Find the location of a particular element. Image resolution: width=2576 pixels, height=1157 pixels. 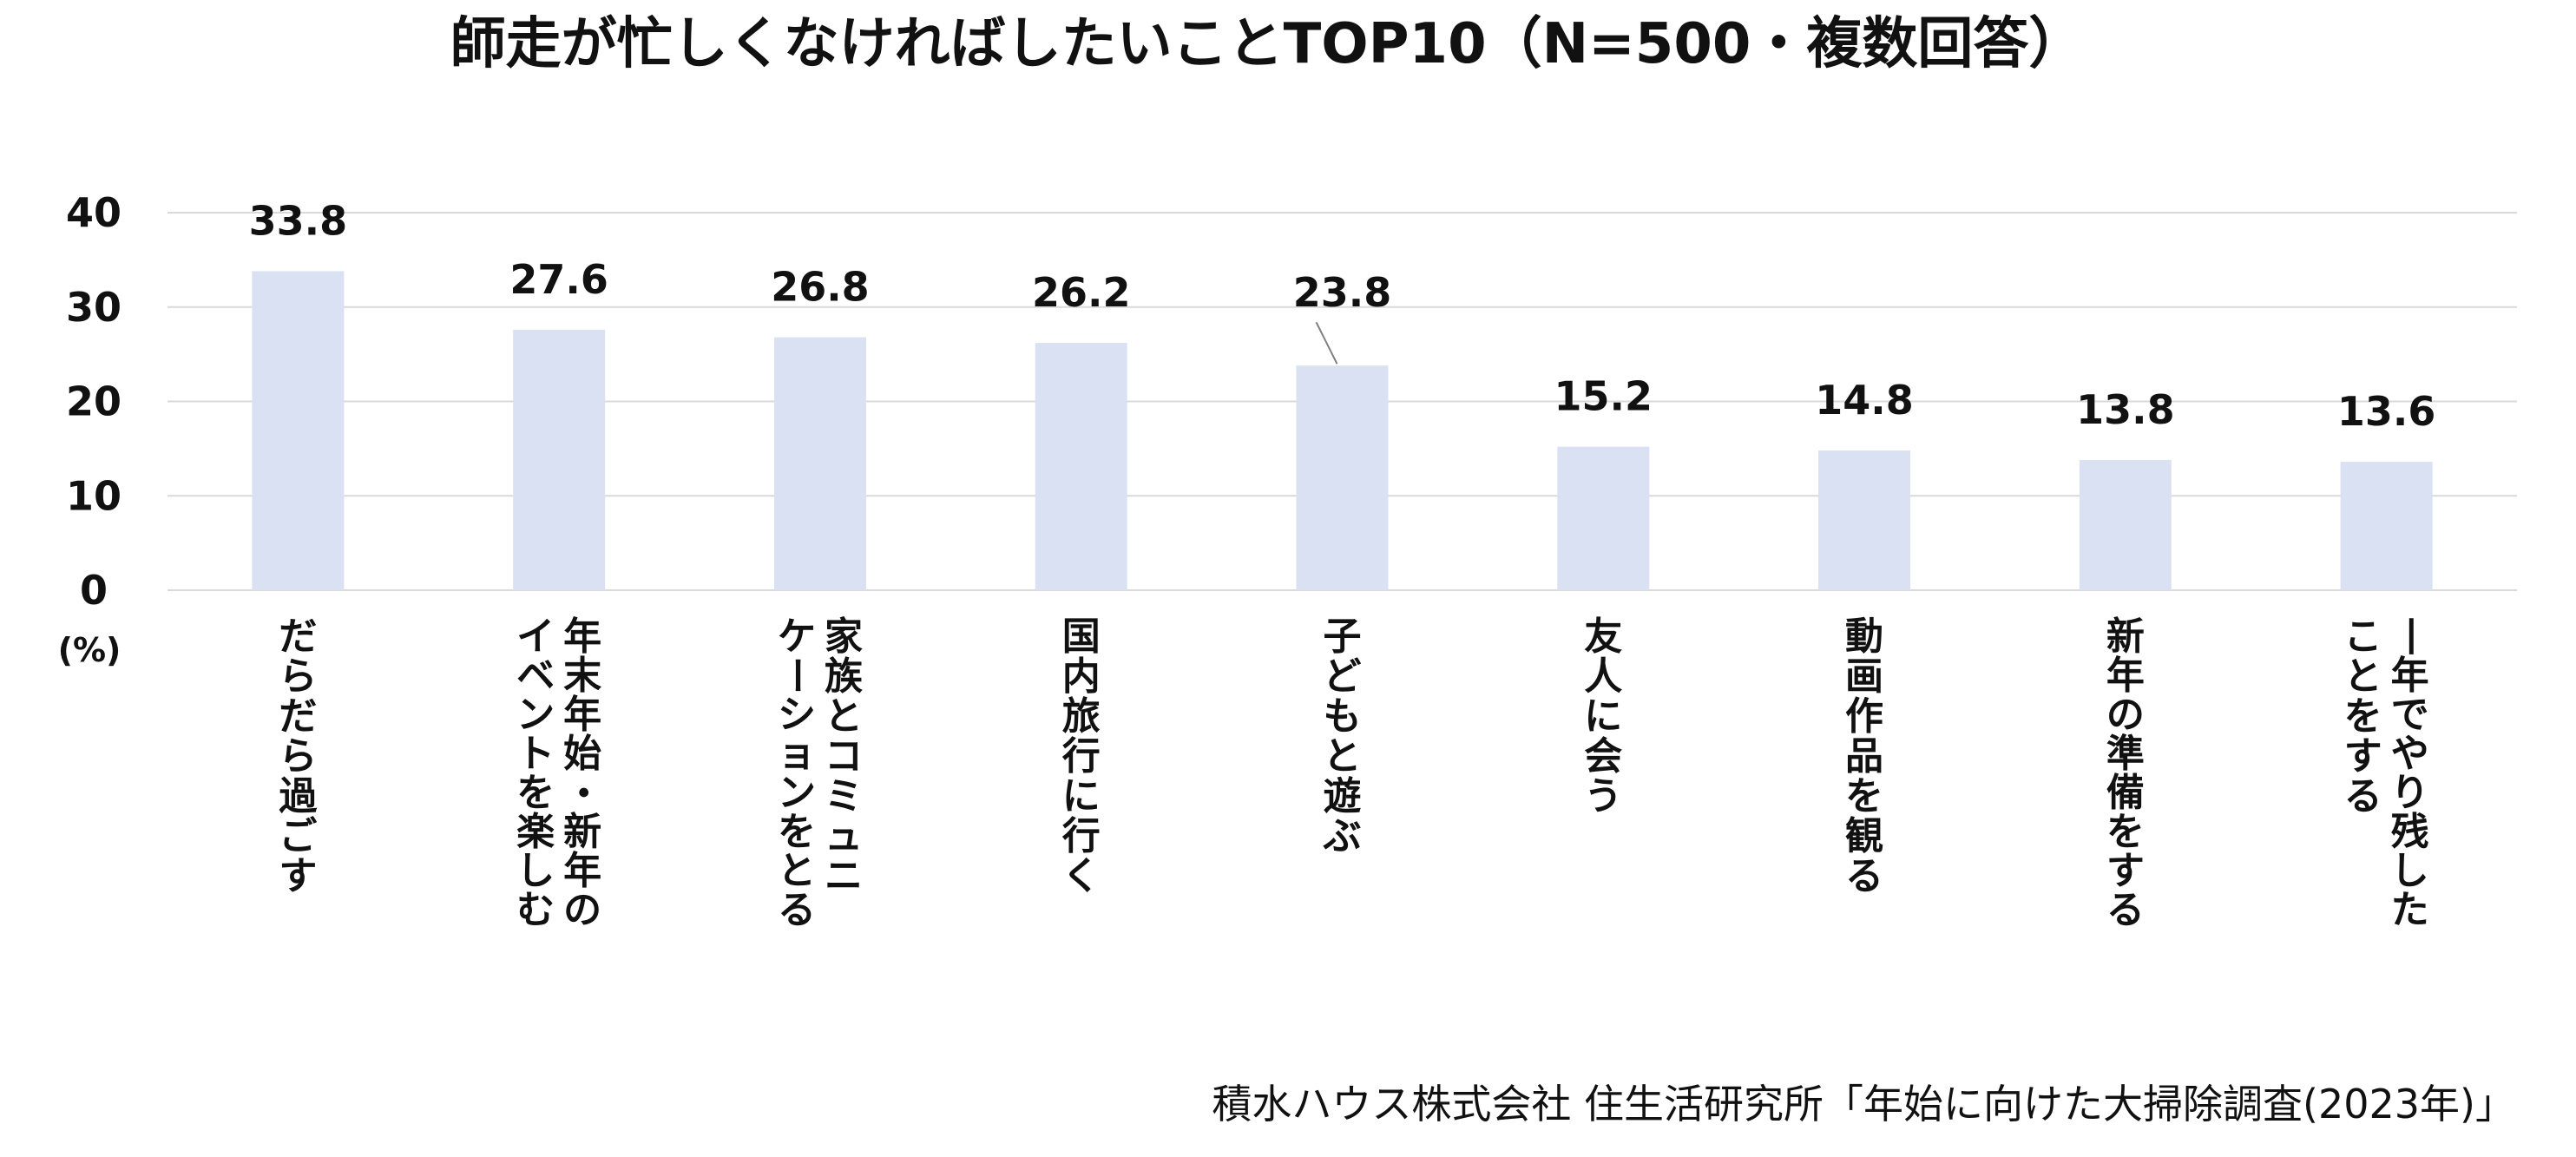

data-label: 13.6 is located at coordinates (2386, 412).